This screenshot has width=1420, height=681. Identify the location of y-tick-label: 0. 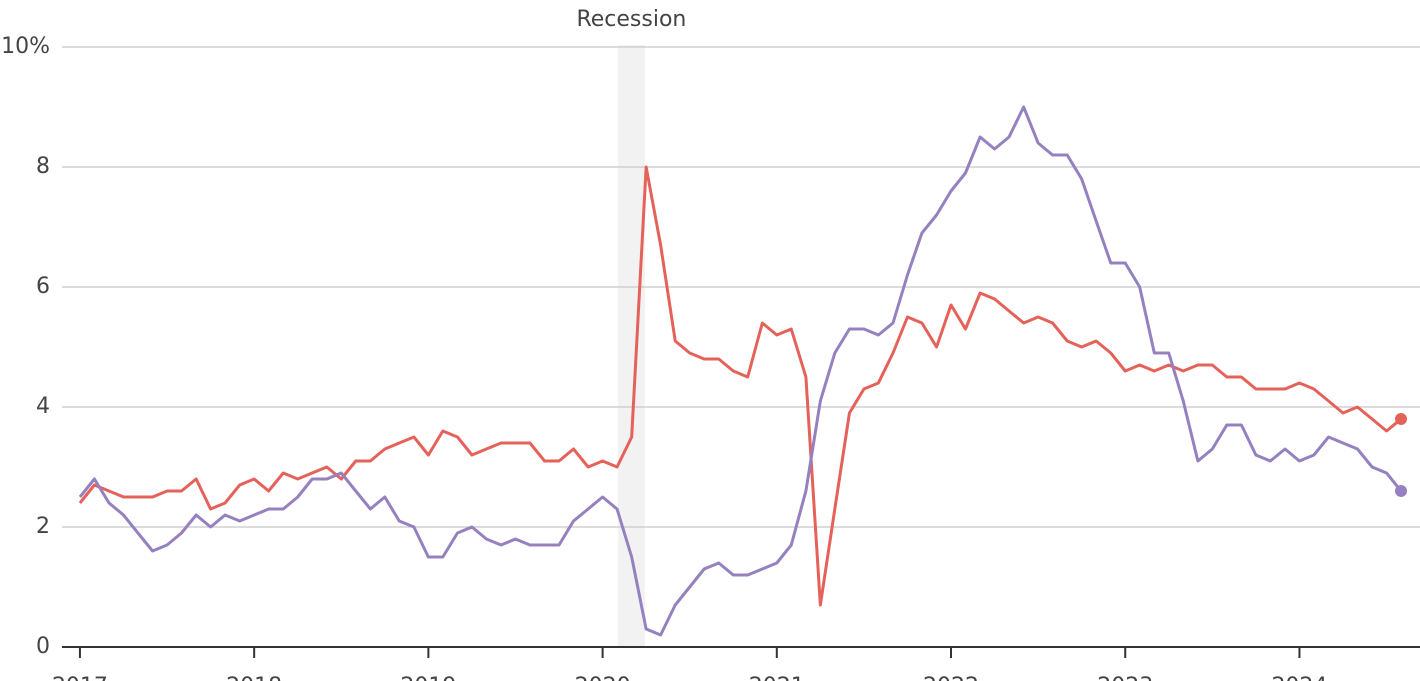
(43, 646).